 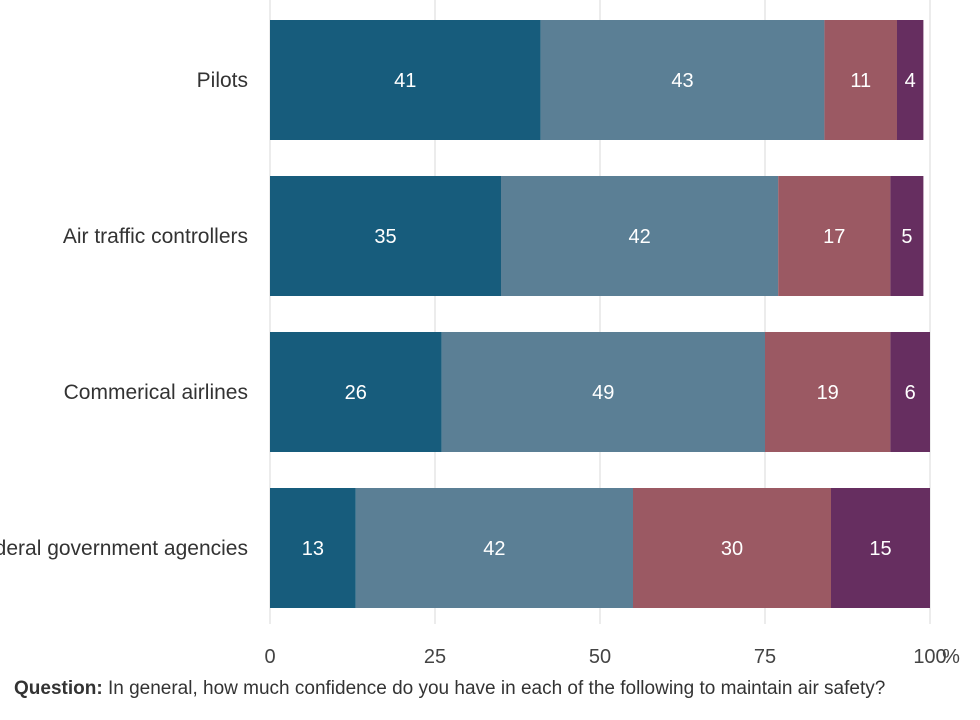 I want to click on data-label: 4, so click(x=910, y=81).